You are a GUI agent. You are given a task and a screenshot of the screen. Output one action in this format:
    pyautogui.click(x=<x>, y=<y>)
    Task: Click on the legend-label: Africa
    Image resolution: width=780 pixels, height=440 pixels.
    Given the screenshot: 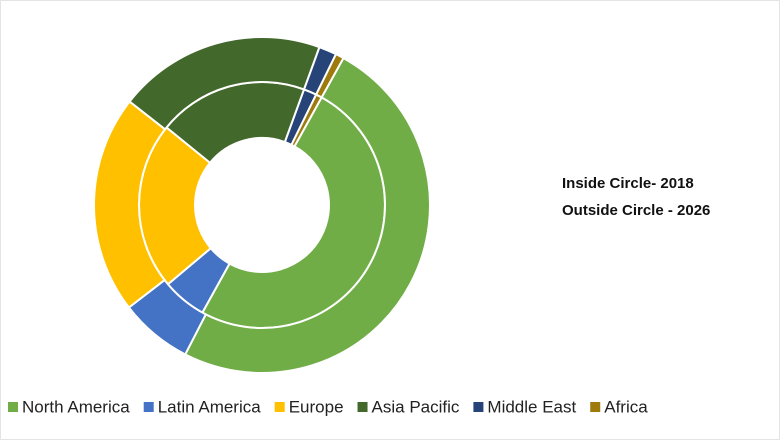 What is the action you would take?
    pyautogui.click(x=626, y=406)
    